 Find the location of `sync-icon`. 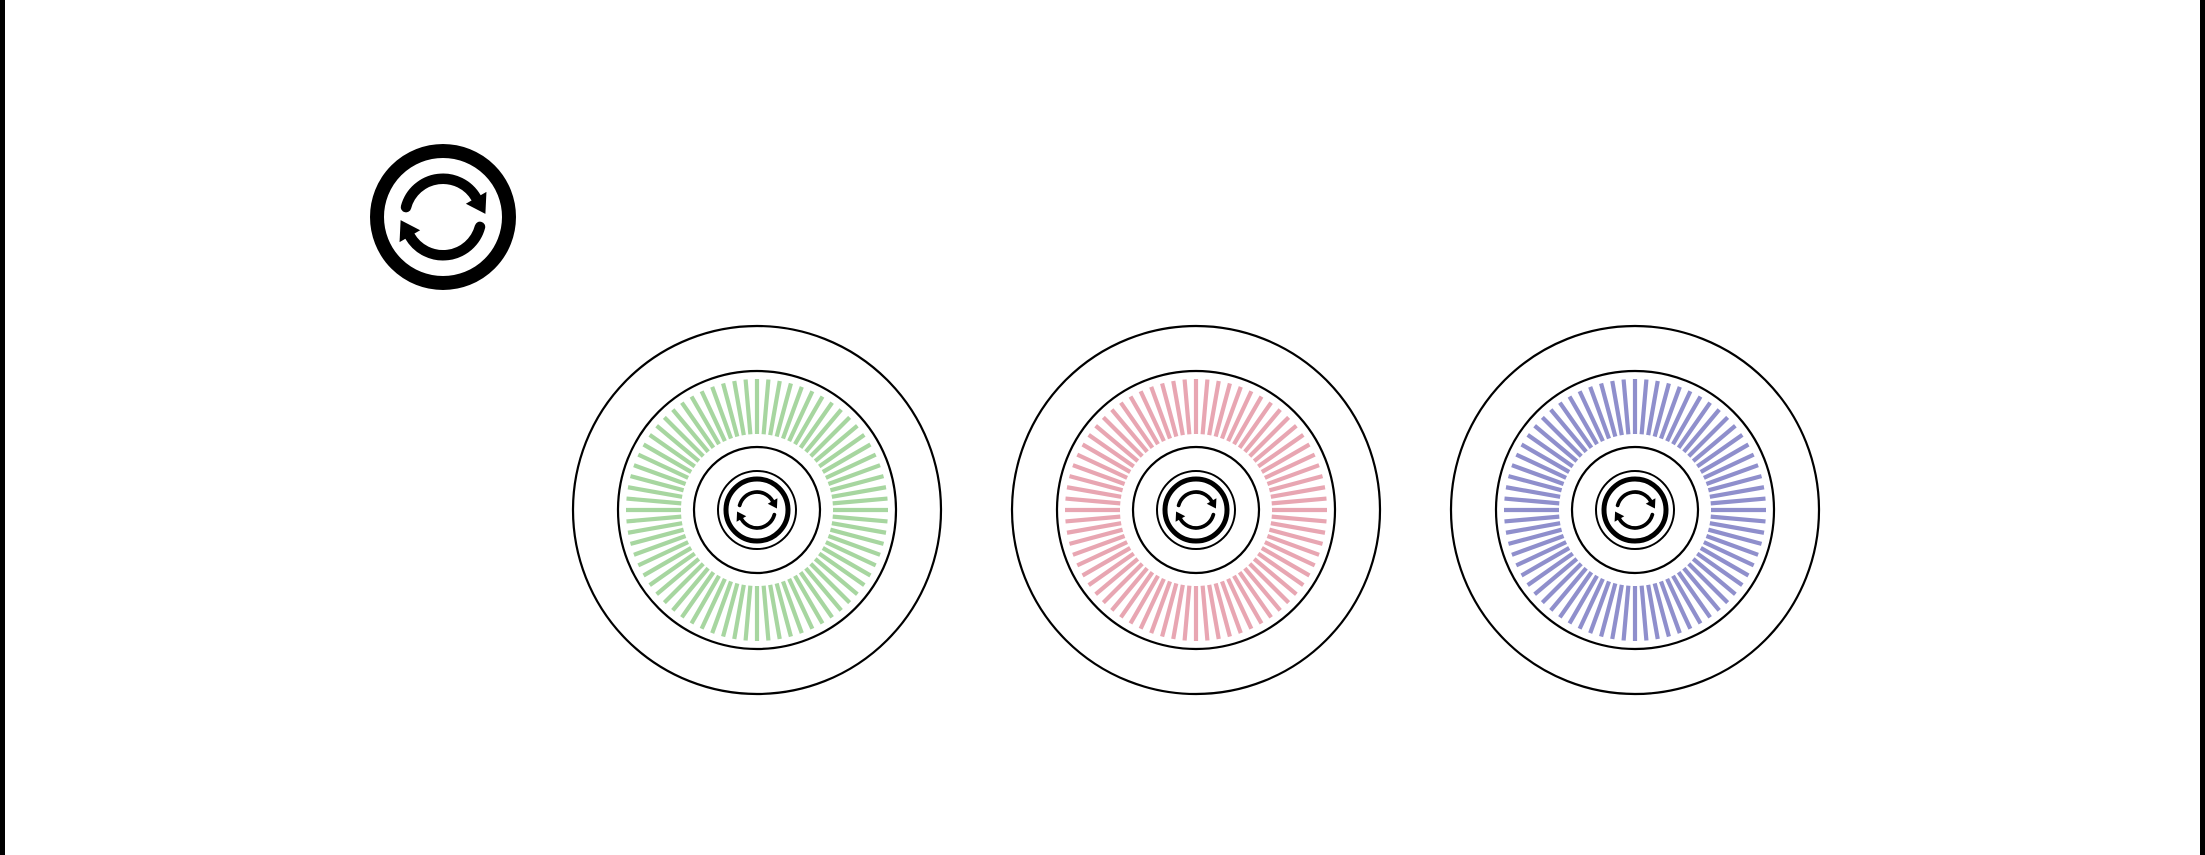

sync-icon is located at coordinates (1196, 510).